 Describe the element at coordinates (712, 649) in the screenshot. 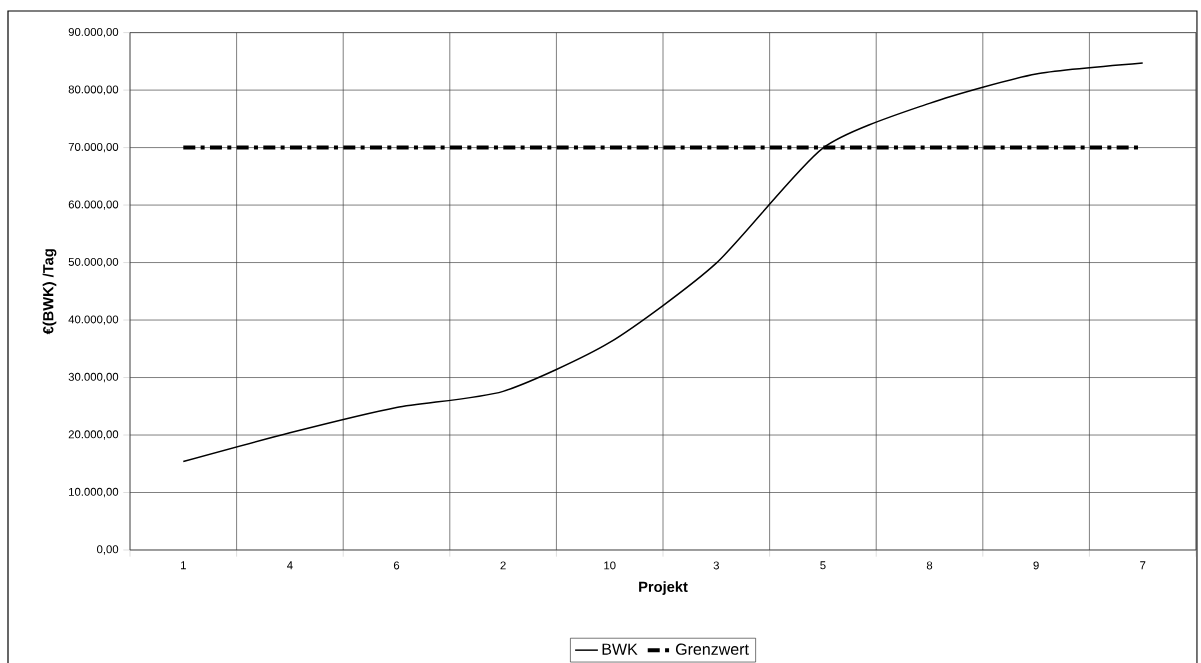

I see `legend-label: Grenzwert` at that location.